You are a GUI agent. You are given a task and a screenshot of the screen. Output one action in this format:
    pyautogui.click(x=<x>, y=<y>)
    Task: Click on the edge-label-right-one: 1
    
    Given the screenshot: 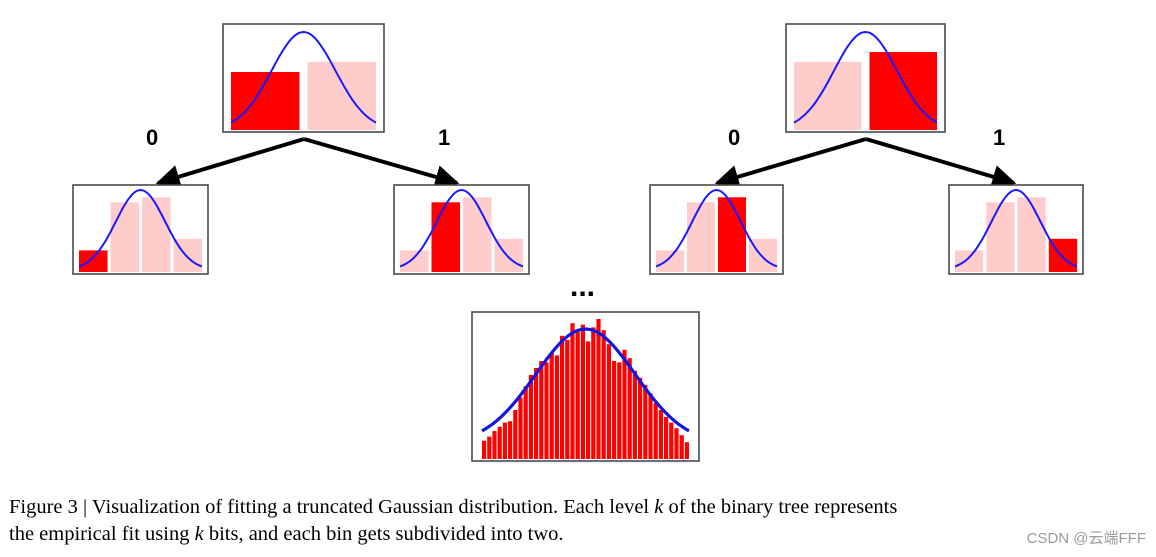 What is the action you would take?
    pyautogui.click(x=999, y=137)
    